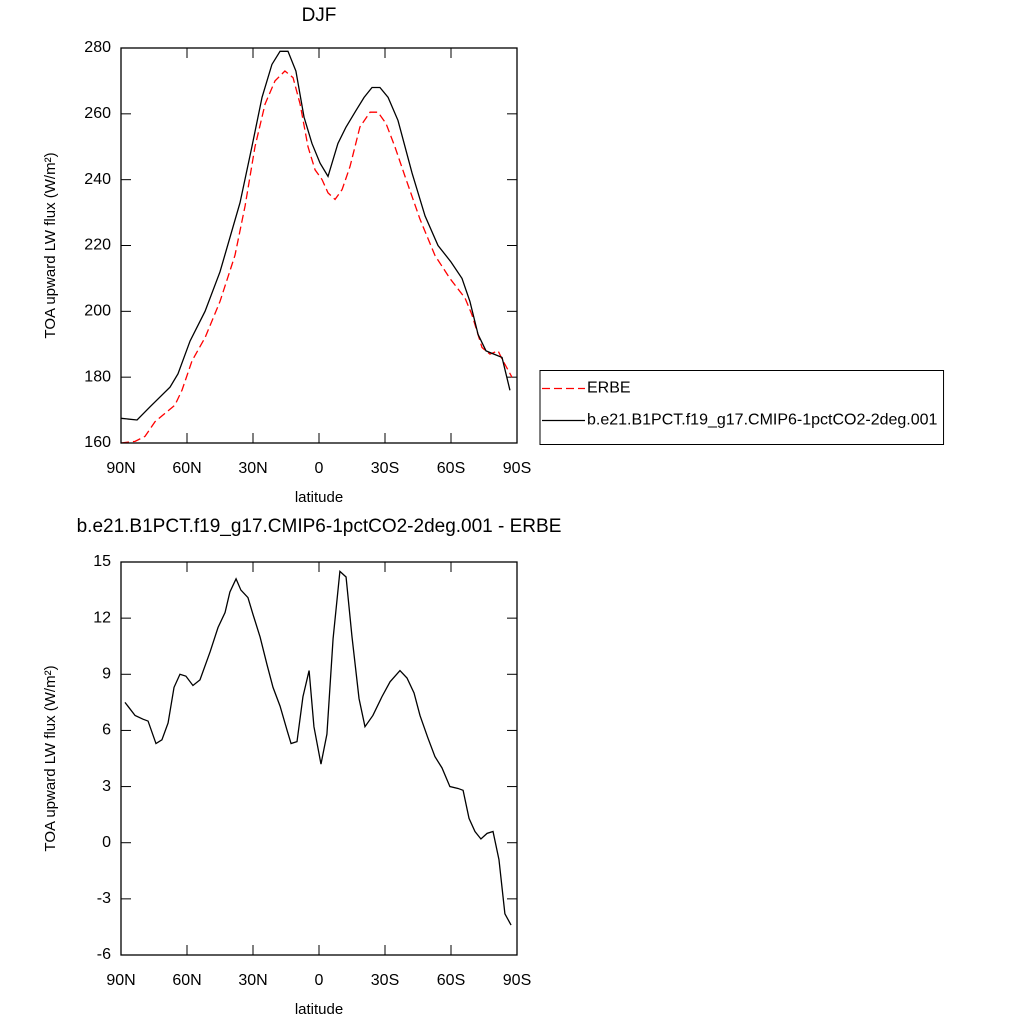  Describe the element at coordinates (97, 245) in the screenshot. I see `y-tick-label: 220` at that location.